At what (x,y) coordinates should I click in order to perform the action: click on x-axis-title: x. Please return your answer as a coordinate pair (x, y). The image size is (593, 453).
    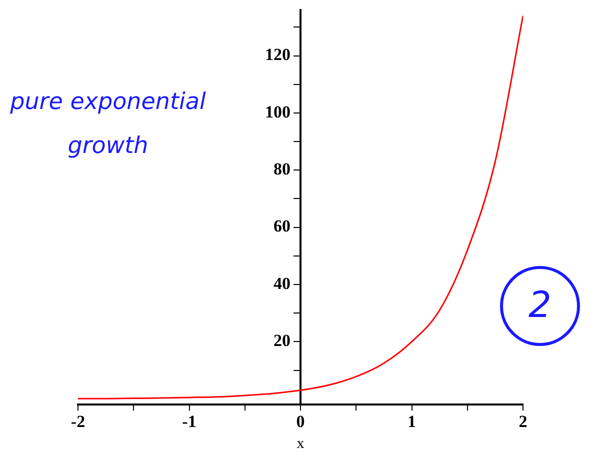
    Looking at the image, I should click on (300, 444).